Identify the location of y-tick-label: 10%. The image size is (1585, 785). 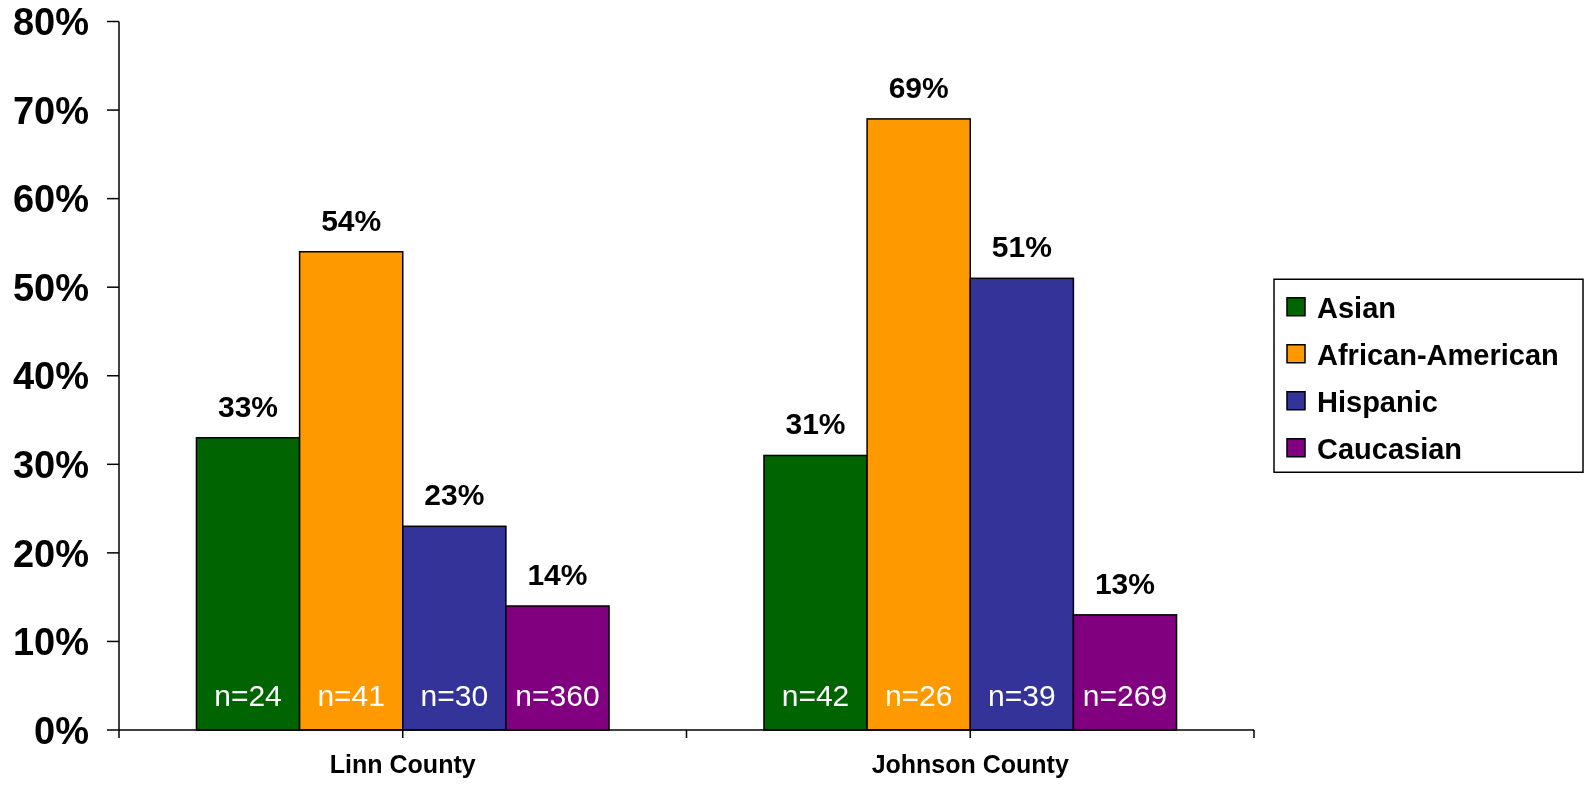
(50, 642).